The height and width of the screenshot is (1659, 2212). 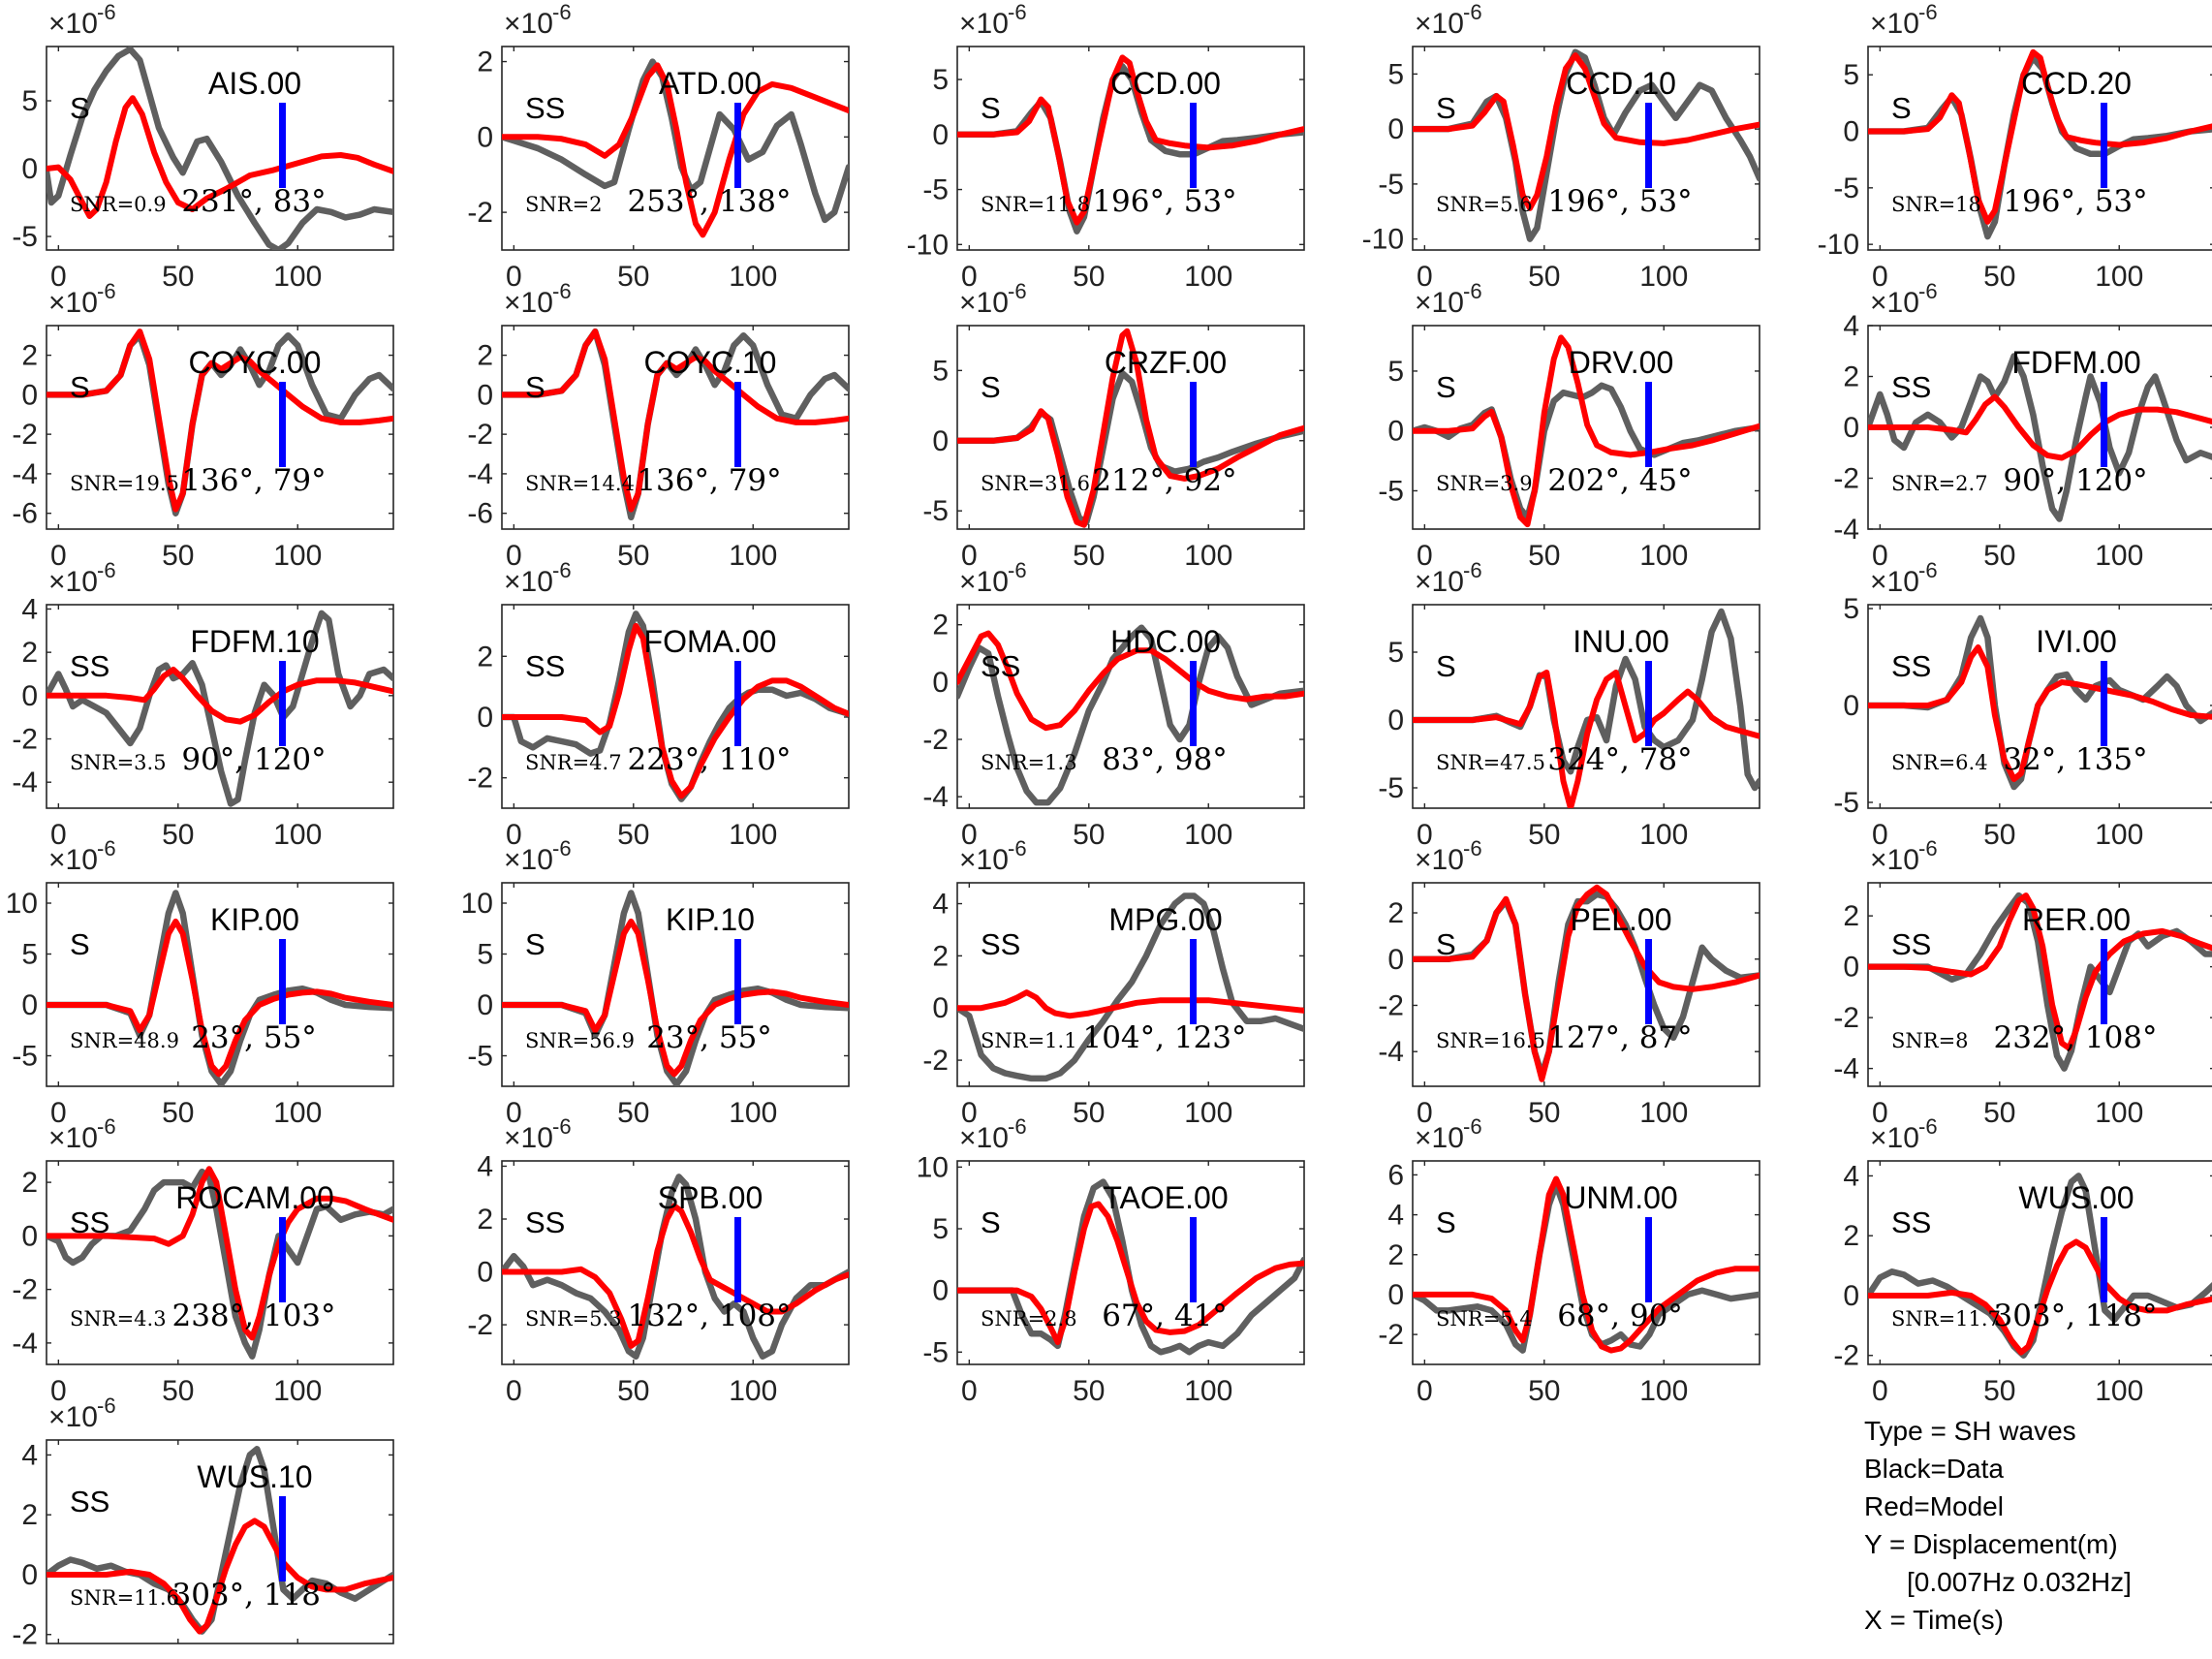 What do you see at coordinates (254, 919) in the screenshot?
I see `station-label: KIP.00` at bounding box center [254, 919].